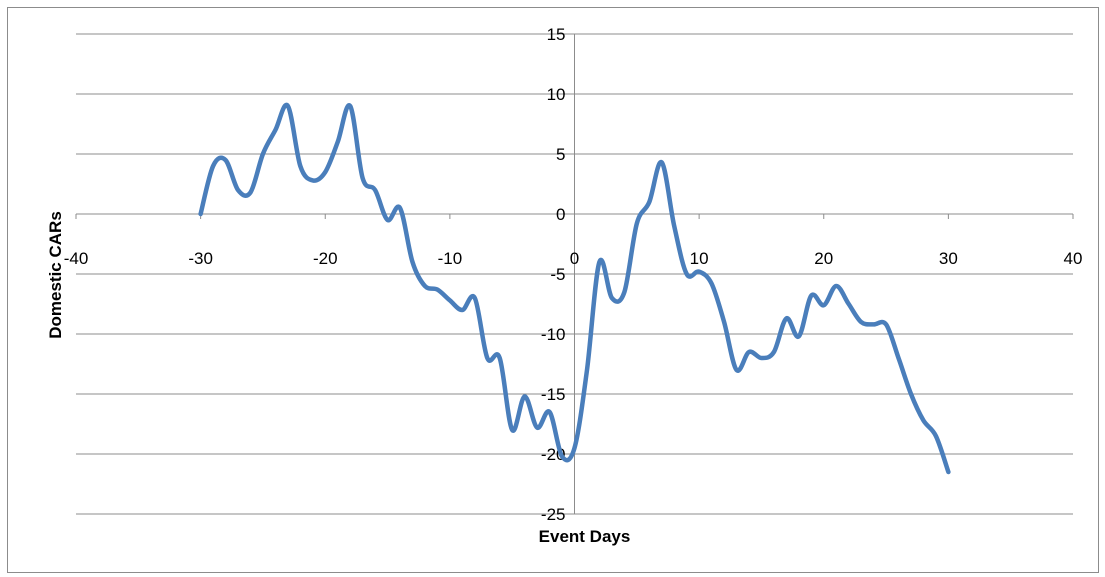 This screenshot has height=577, width=1105. What do you see at coordinates (556, 94) in the screenshot?
I see `y-tick-label: 10` at bounding box center [556, 94].